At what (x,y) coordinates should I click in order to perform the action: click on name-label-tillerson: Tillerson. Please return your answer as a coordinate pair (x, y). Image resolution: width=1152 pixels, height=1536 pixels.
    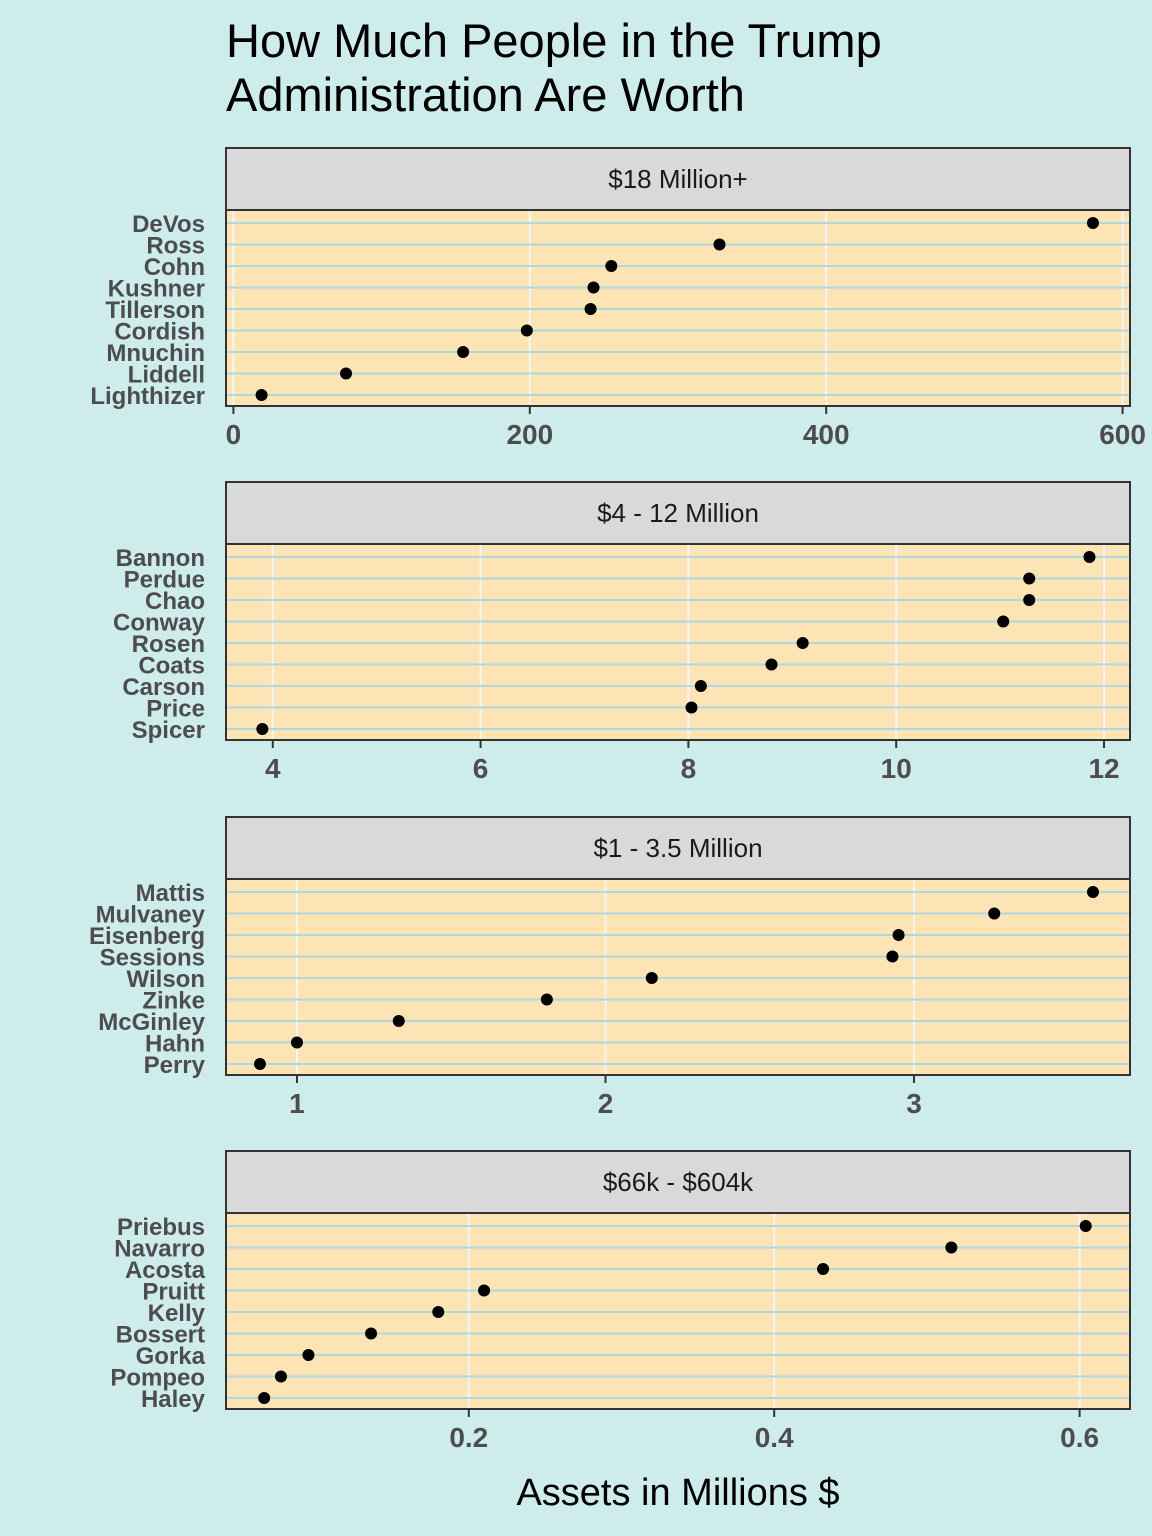
    Looking at the image, I should click on (155, 310).